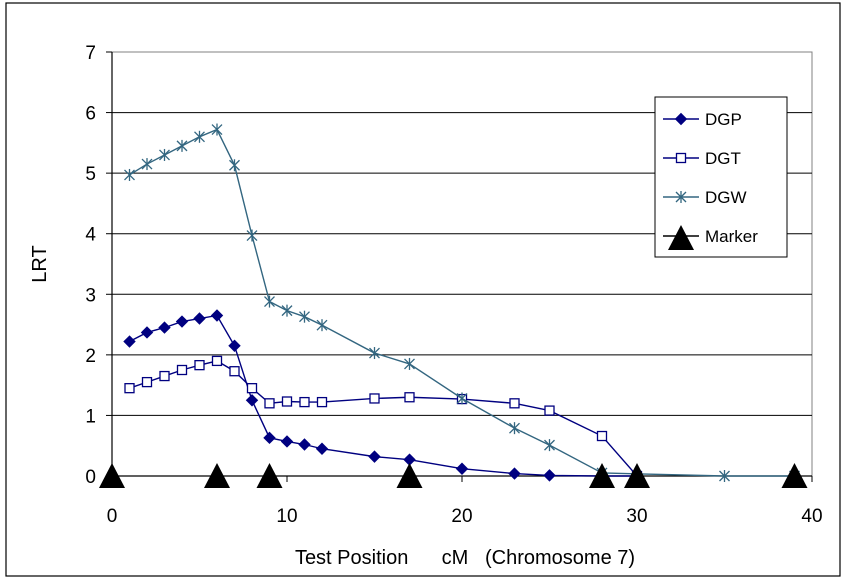  Describe the element at coordinates (723, 119) in the screenshot. I see `legend-label-dgp: DGP` at that location.